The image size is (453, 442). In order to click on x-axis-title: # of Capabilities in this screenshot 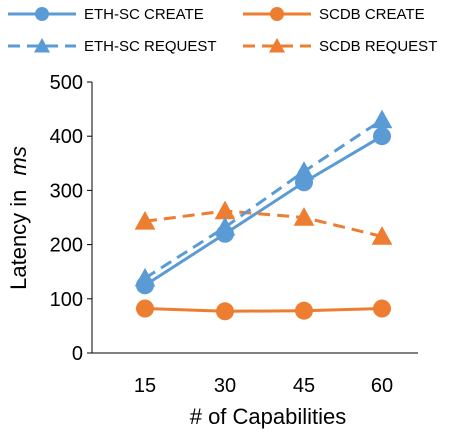, I will do `click(268, 416)`.